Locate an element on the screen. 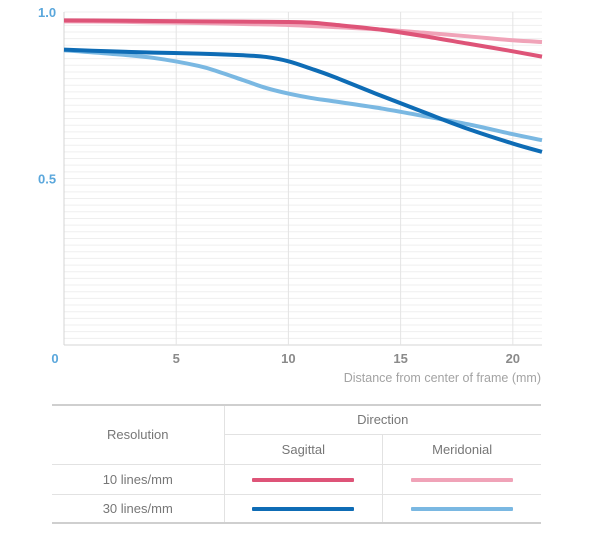 The image size is (604, 550). legend-swatch-10-sagittal is located at coordinates (303, 480).